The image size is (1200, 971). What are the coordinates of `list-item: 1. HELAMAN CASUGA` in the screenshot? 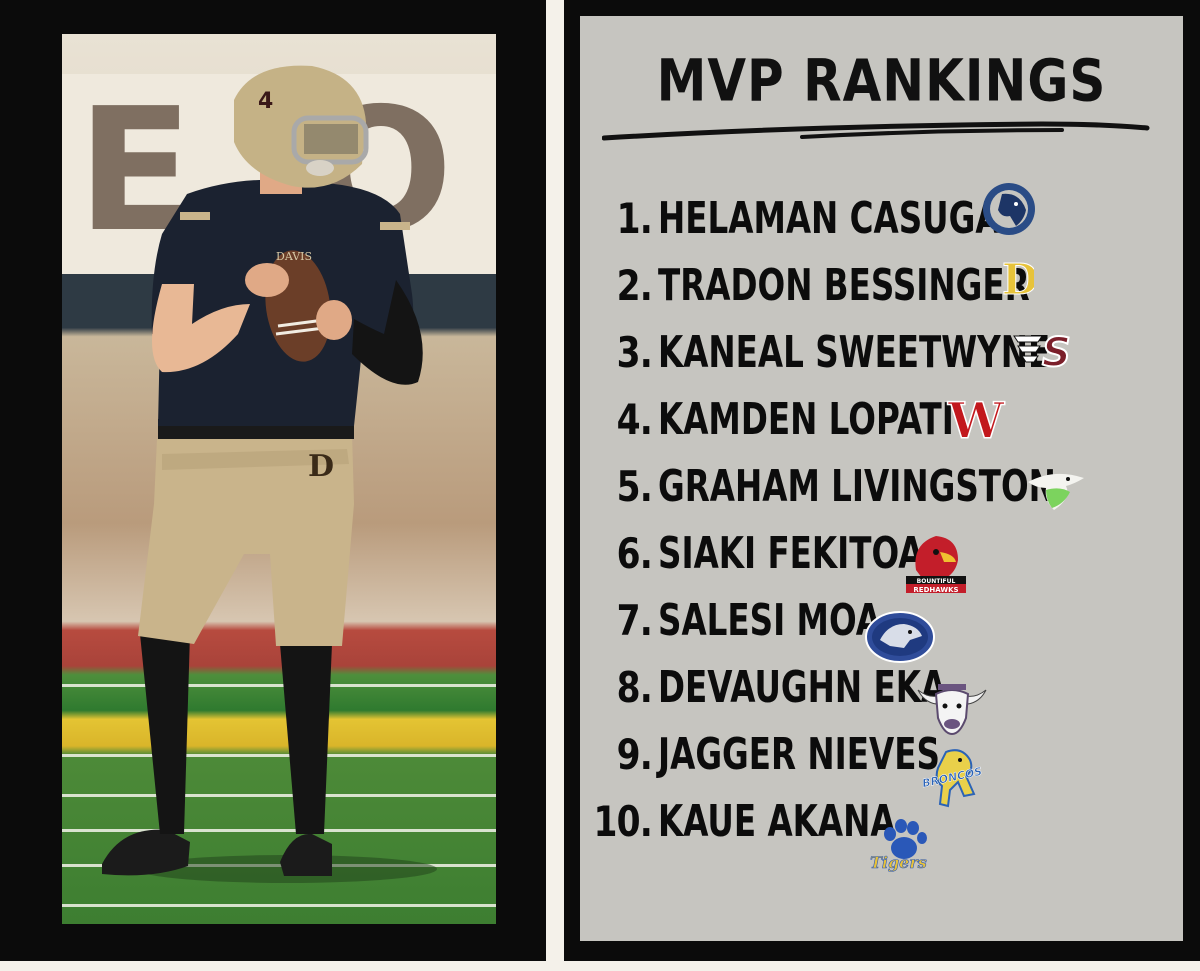 It's located at (850, 218).